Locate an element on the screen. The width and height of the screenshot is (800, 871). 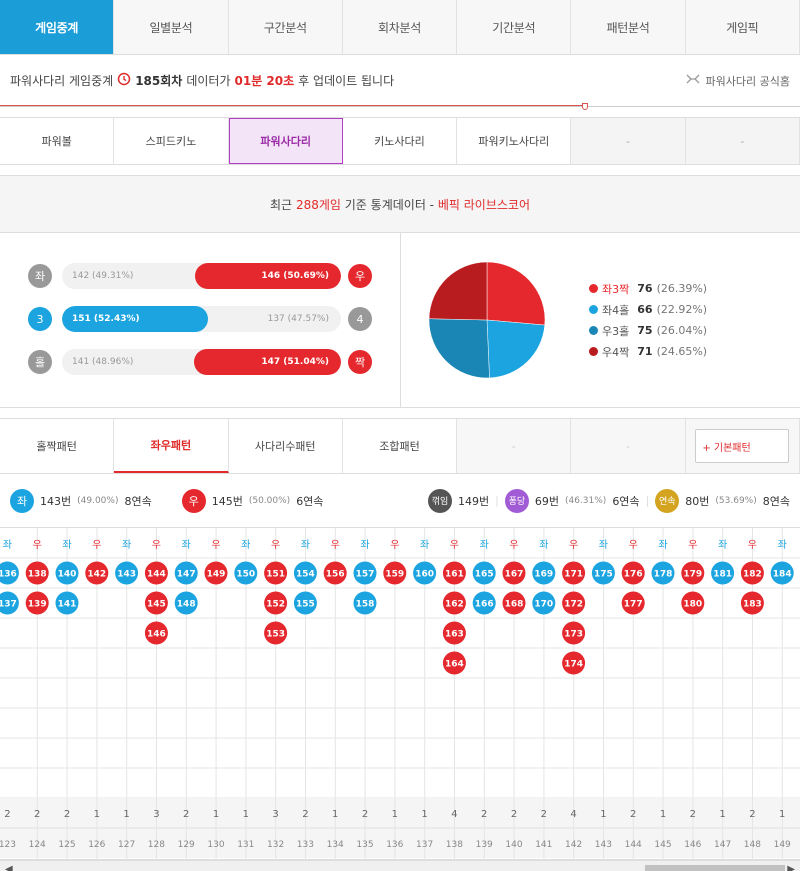
right-badge: 우 is located at coordinates (193, 500).